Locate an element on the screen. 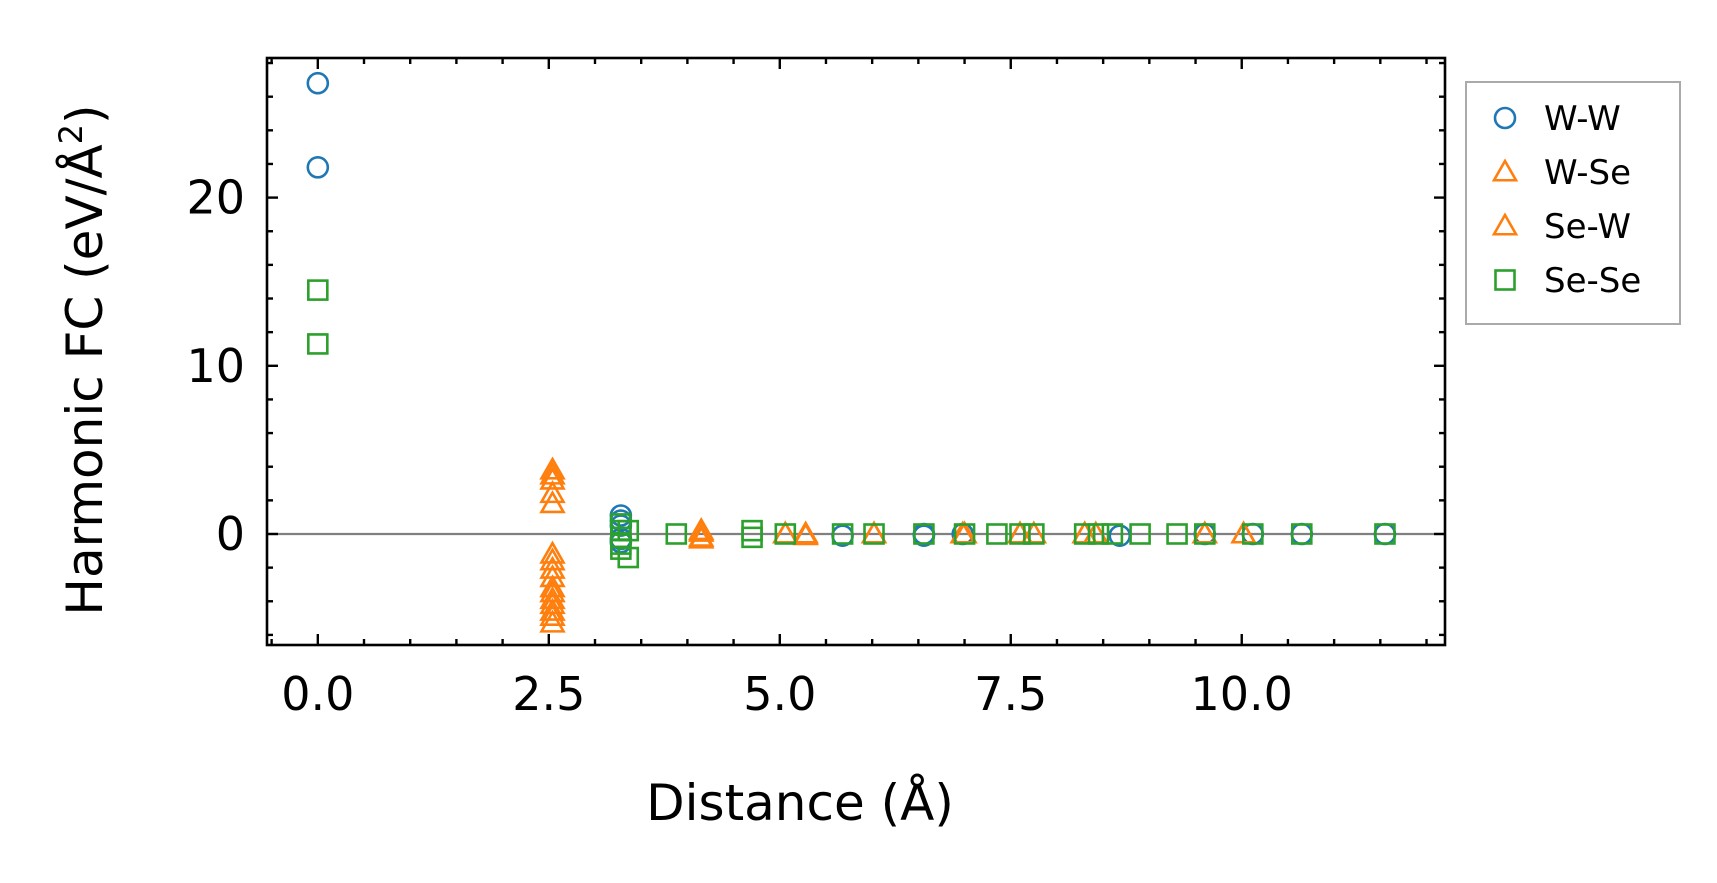  y-axis-label-main: Harmonic FC (eV/Å is located at coordinates (85, 379).